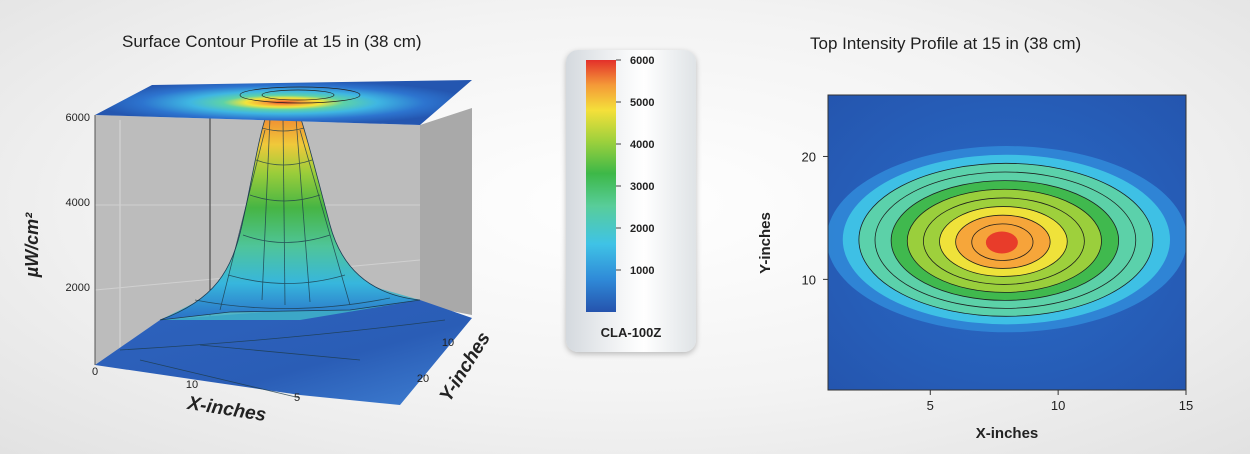 This screenshot has width=1250, height=454. What do you see at coordinates (272, 41) in the screenshot?
I see `surface-chart-title: Surface Contour Profile at 15 in (38 cm)` at bounding box center [272, 41].